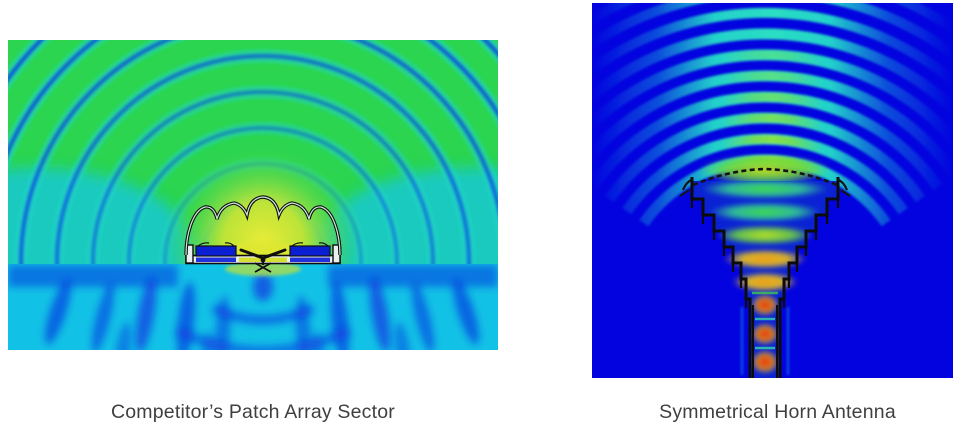  I want to click on horn-standing-waves, so click(765, 276).